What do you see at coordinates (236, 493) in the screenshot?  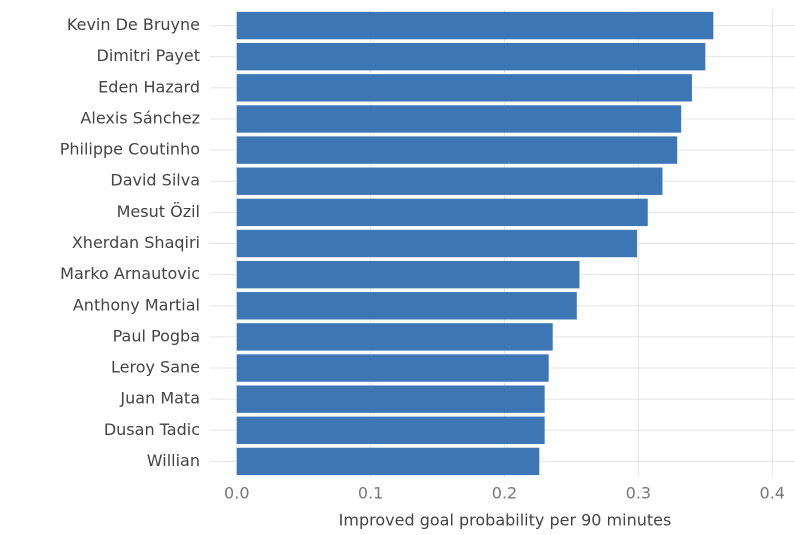 I see `x-tick-label: 0.0` at bounding box center [236, 493].